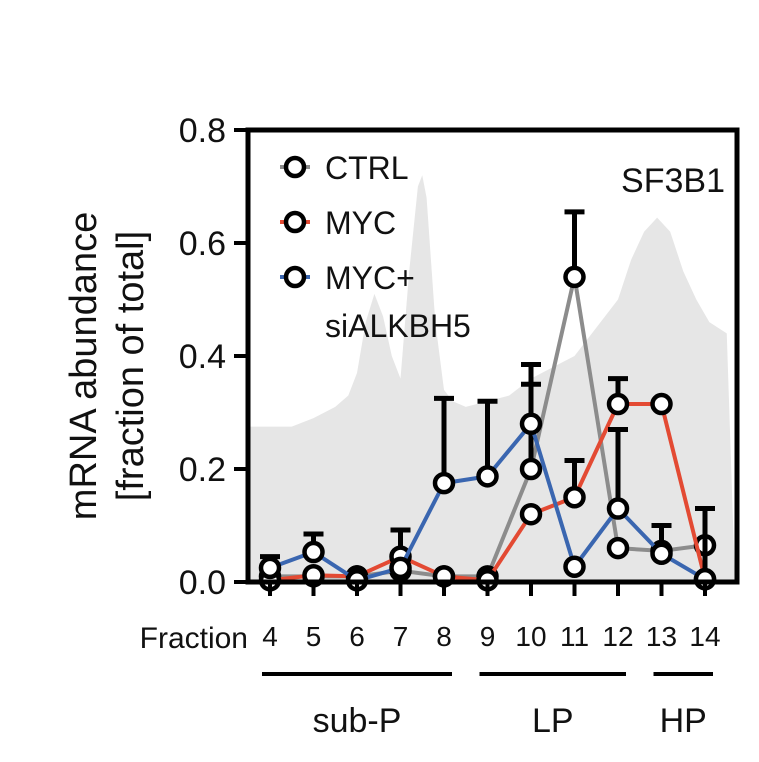 The height and width of the screenshot is (762, 759). What do you see at coordinates (617, 636) in the screenshot?
I see `x-tick-label: 12` at bounding box center [617, 636].